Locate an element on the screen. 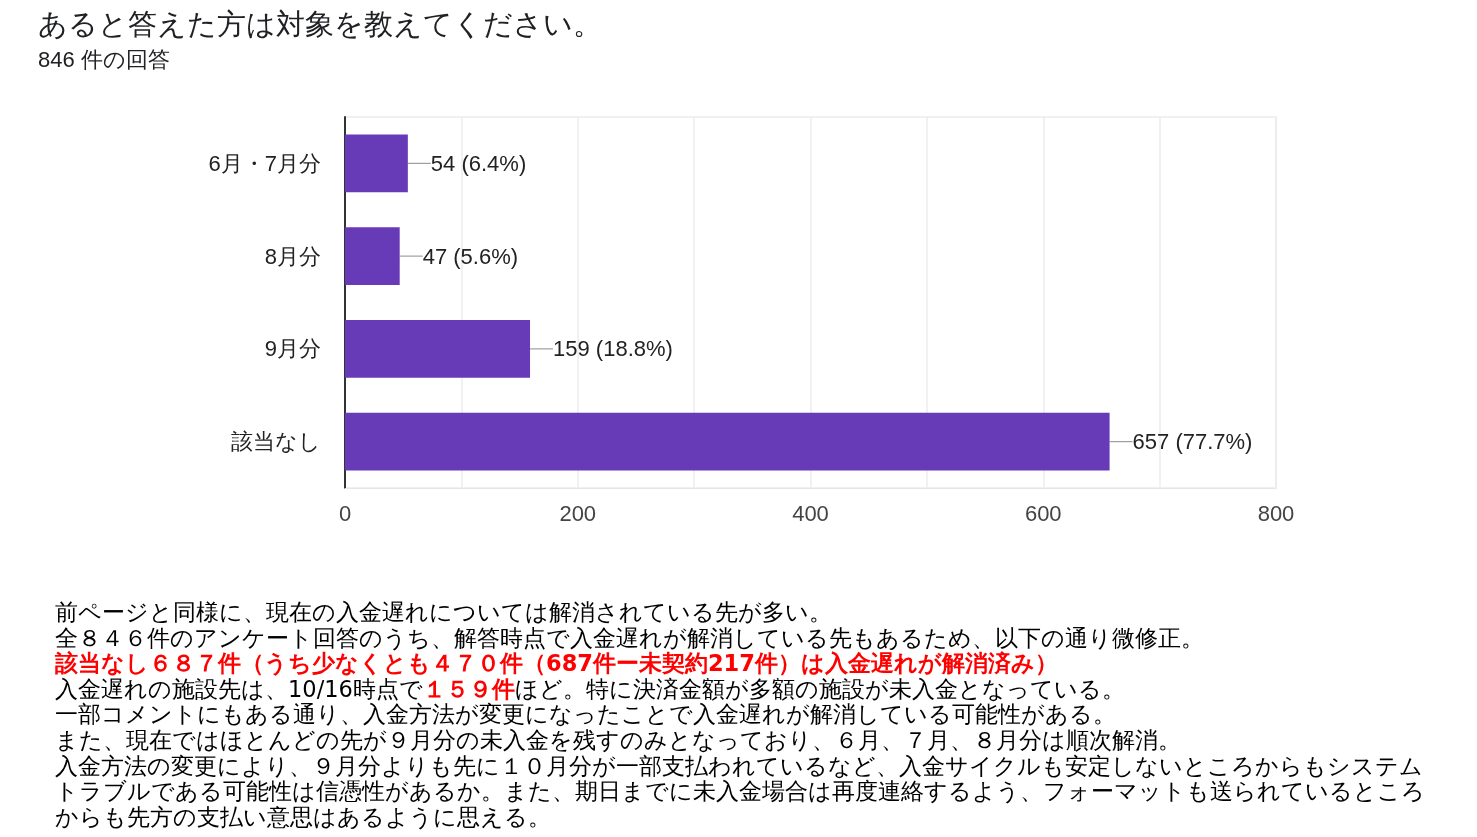 The height and width of the screenshot is (837, 1477). data-label: 54 (6.4%) is located at coordinates (478, 163).